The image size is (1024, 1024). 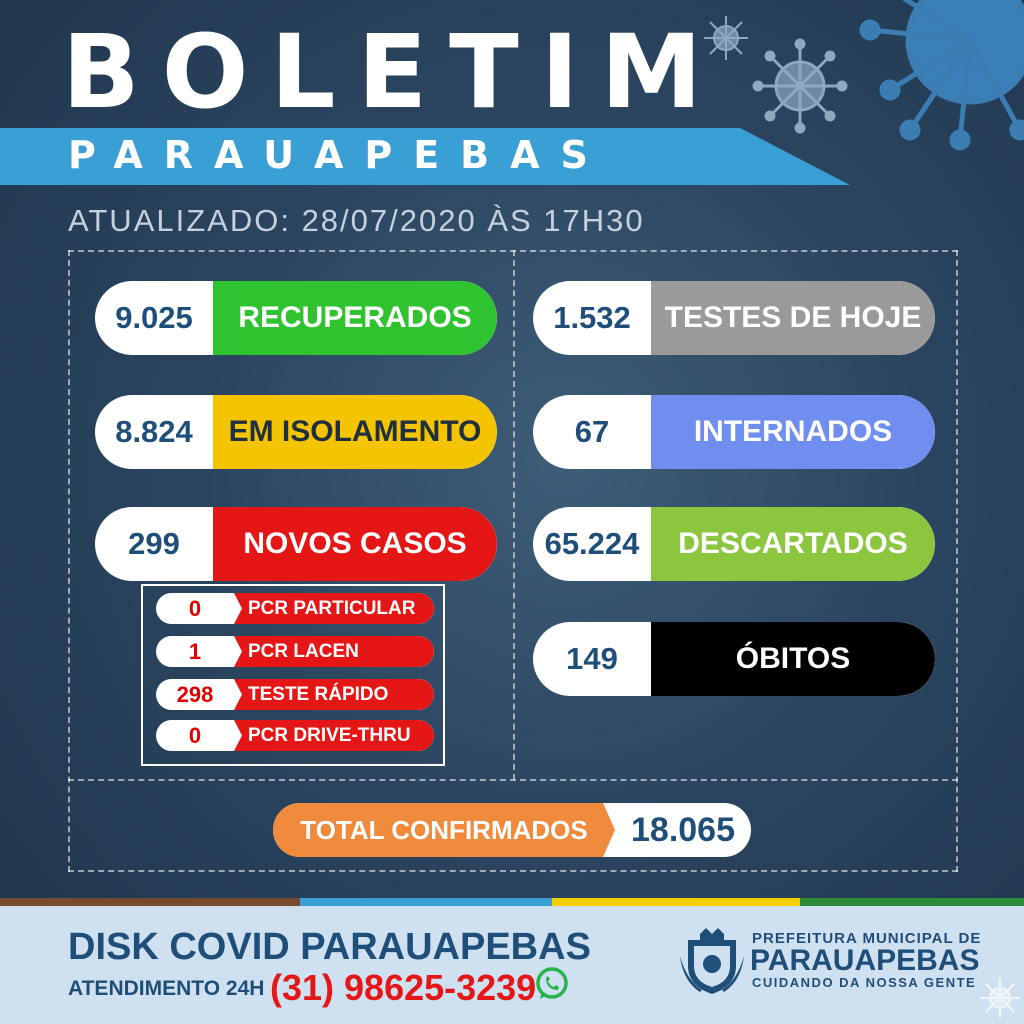 I want to click on breakdown-pcr-particular: 0 PCR PARTICULAR, so click(x=295, y=608).